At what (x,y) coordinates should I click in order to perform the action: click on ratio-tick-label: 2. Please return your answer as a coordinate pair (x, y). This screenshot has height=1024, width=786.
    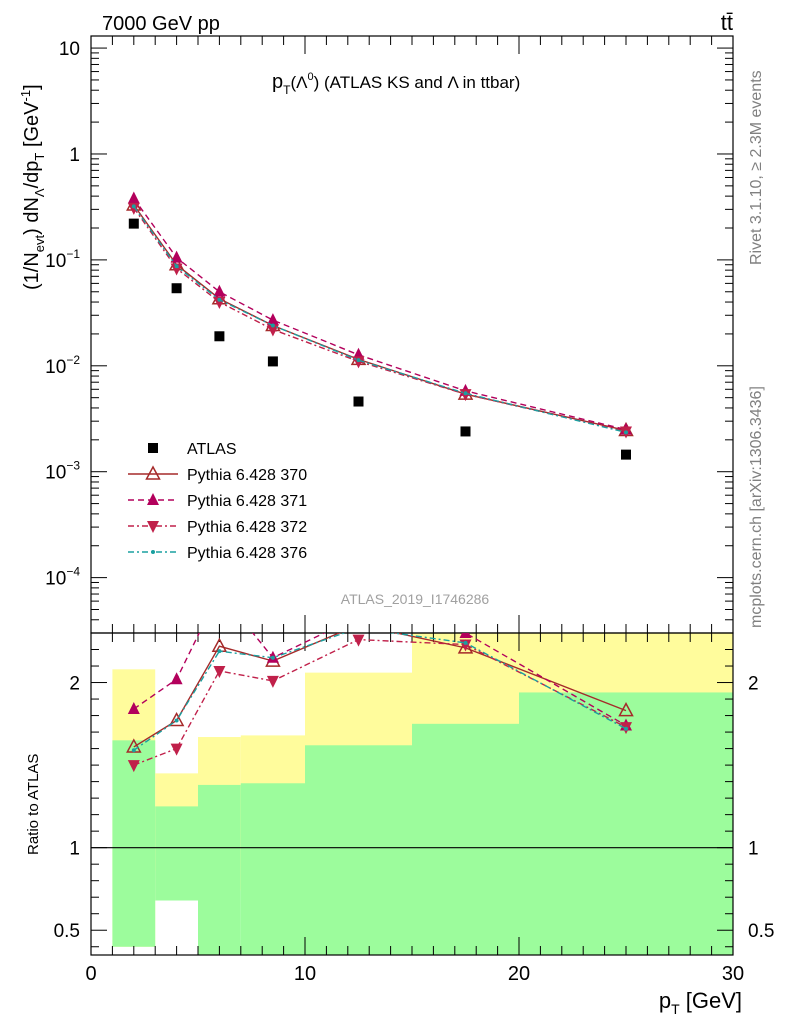
    Looking at the image, I should click on (74, 684).